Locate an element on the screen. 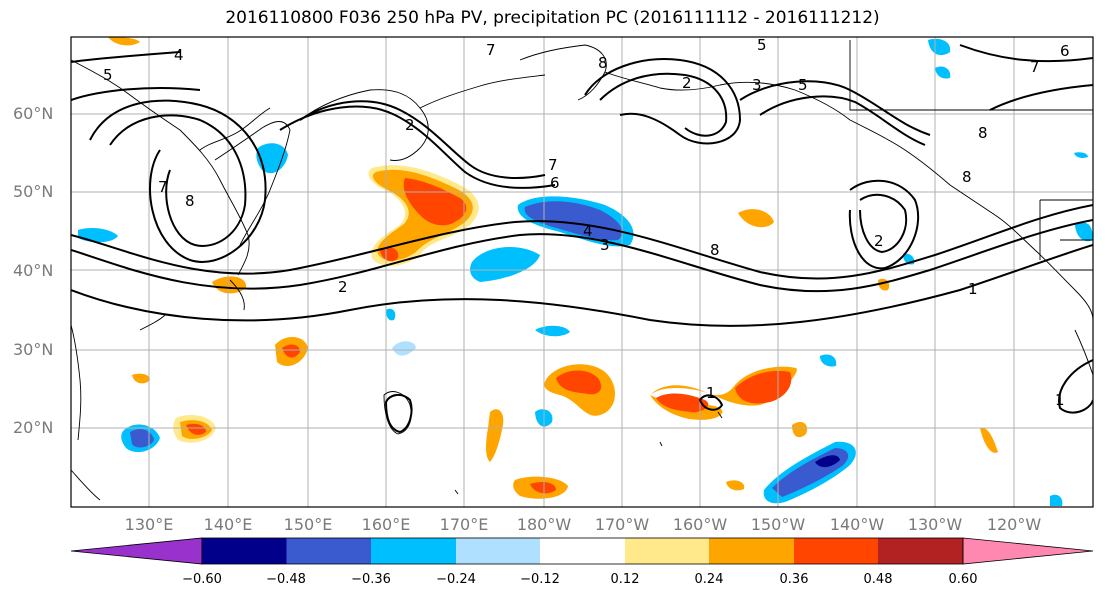 The height and width of the screenshot is (601, 1105). contour-label: 3 is located at coordinates (605, 245).